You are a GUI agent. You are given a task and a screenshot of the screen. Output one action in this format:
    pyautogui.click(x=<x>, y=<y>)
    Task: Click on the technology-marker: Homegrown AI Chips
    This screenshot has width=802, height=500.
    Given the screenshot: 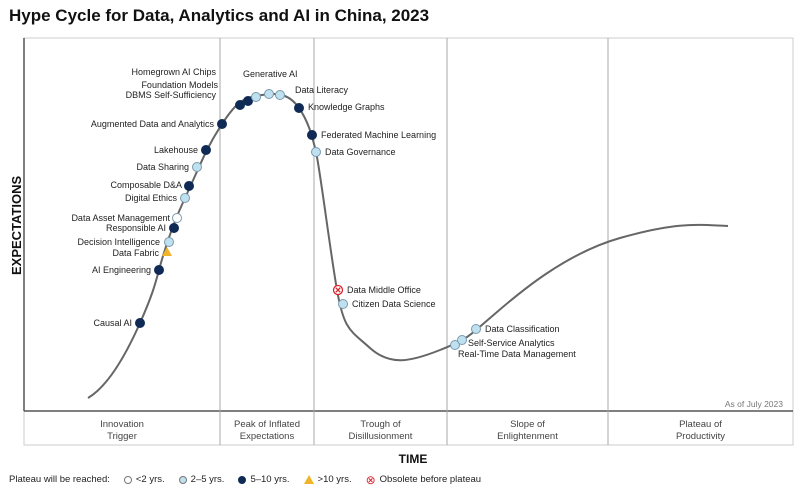 What is the action you would take?
    pyautogui.click(x=196, y=84)
    